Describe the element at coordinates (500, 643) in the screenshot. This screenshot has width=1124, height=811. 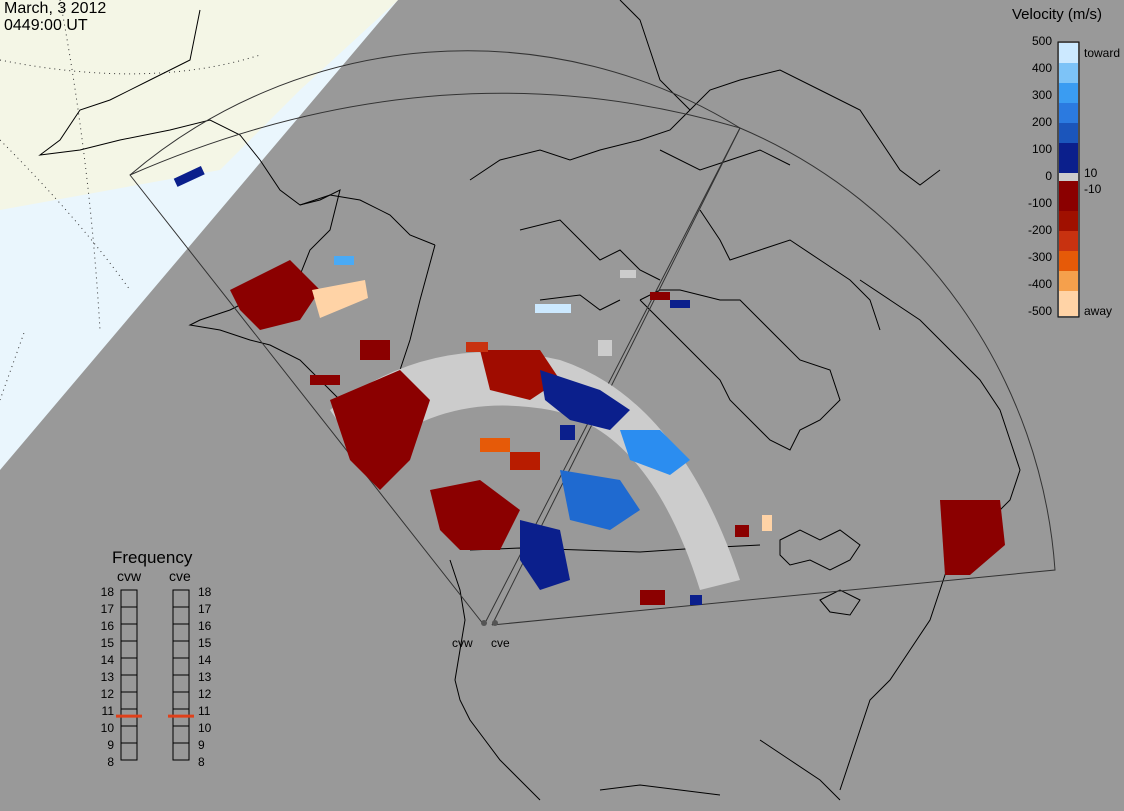
I see `site-label-cve: cve` at that location.